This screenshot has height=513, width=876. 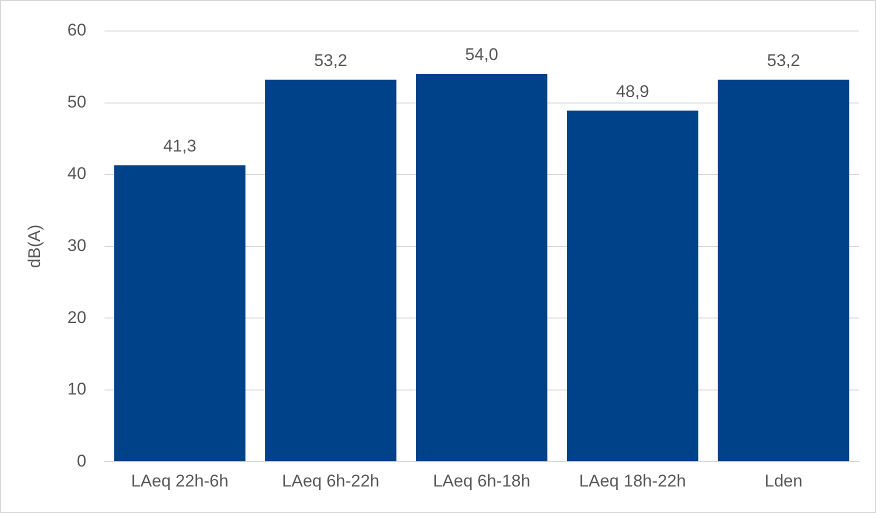 I want to click on y-tick-label: 20, so click(x=76, y=317).